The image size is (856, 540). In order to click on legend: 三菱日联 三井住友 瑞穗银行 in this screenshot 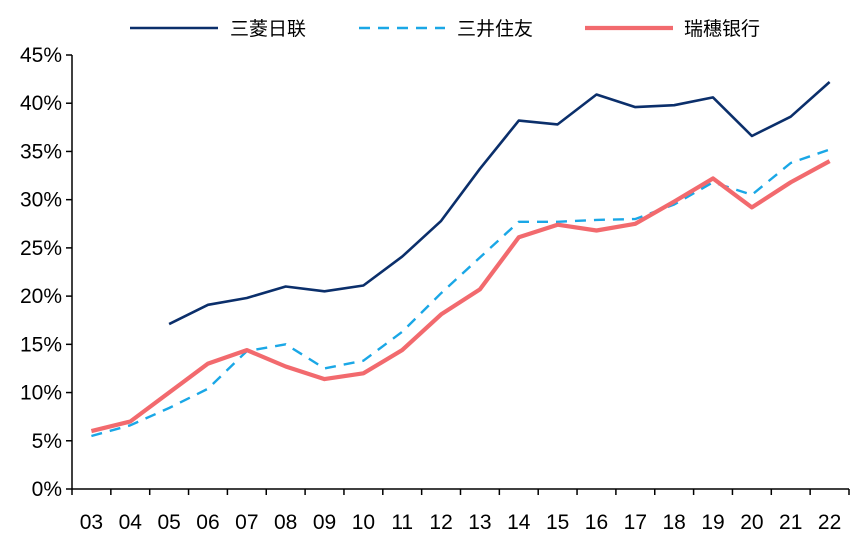, I will do `click(445, 29)`.